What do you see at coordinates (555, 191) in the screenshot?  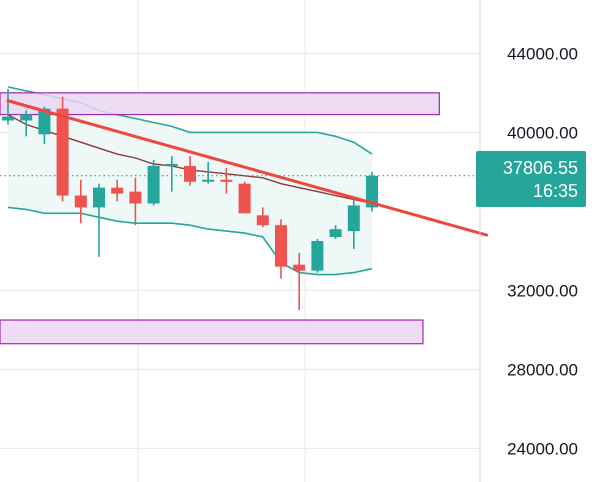 I see `countdown-label: 16:35` at bounding box center [555, 191].